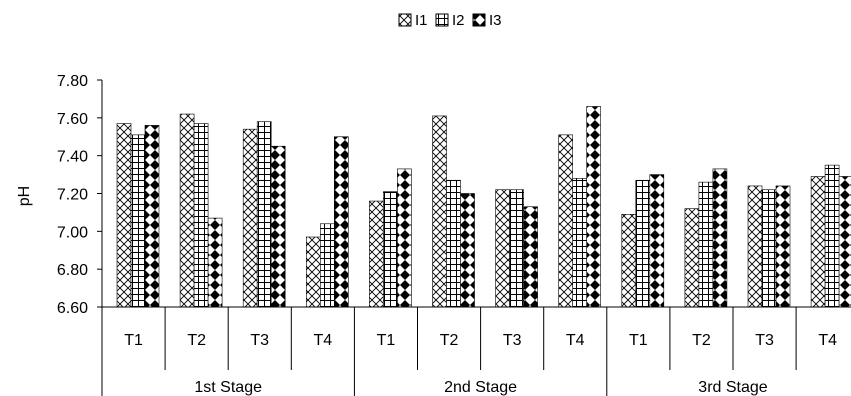  What do you see at coordinates (479, 20) in the screenshot?
I see `legend-swatch-i3` at bounding box center [479, 20].